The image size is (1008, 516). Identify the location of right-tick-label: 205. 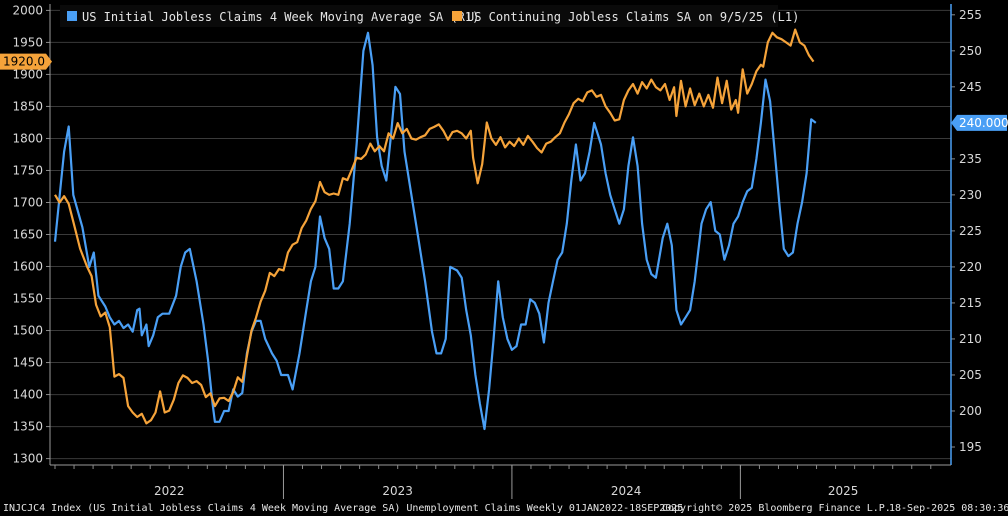
(970, 375).